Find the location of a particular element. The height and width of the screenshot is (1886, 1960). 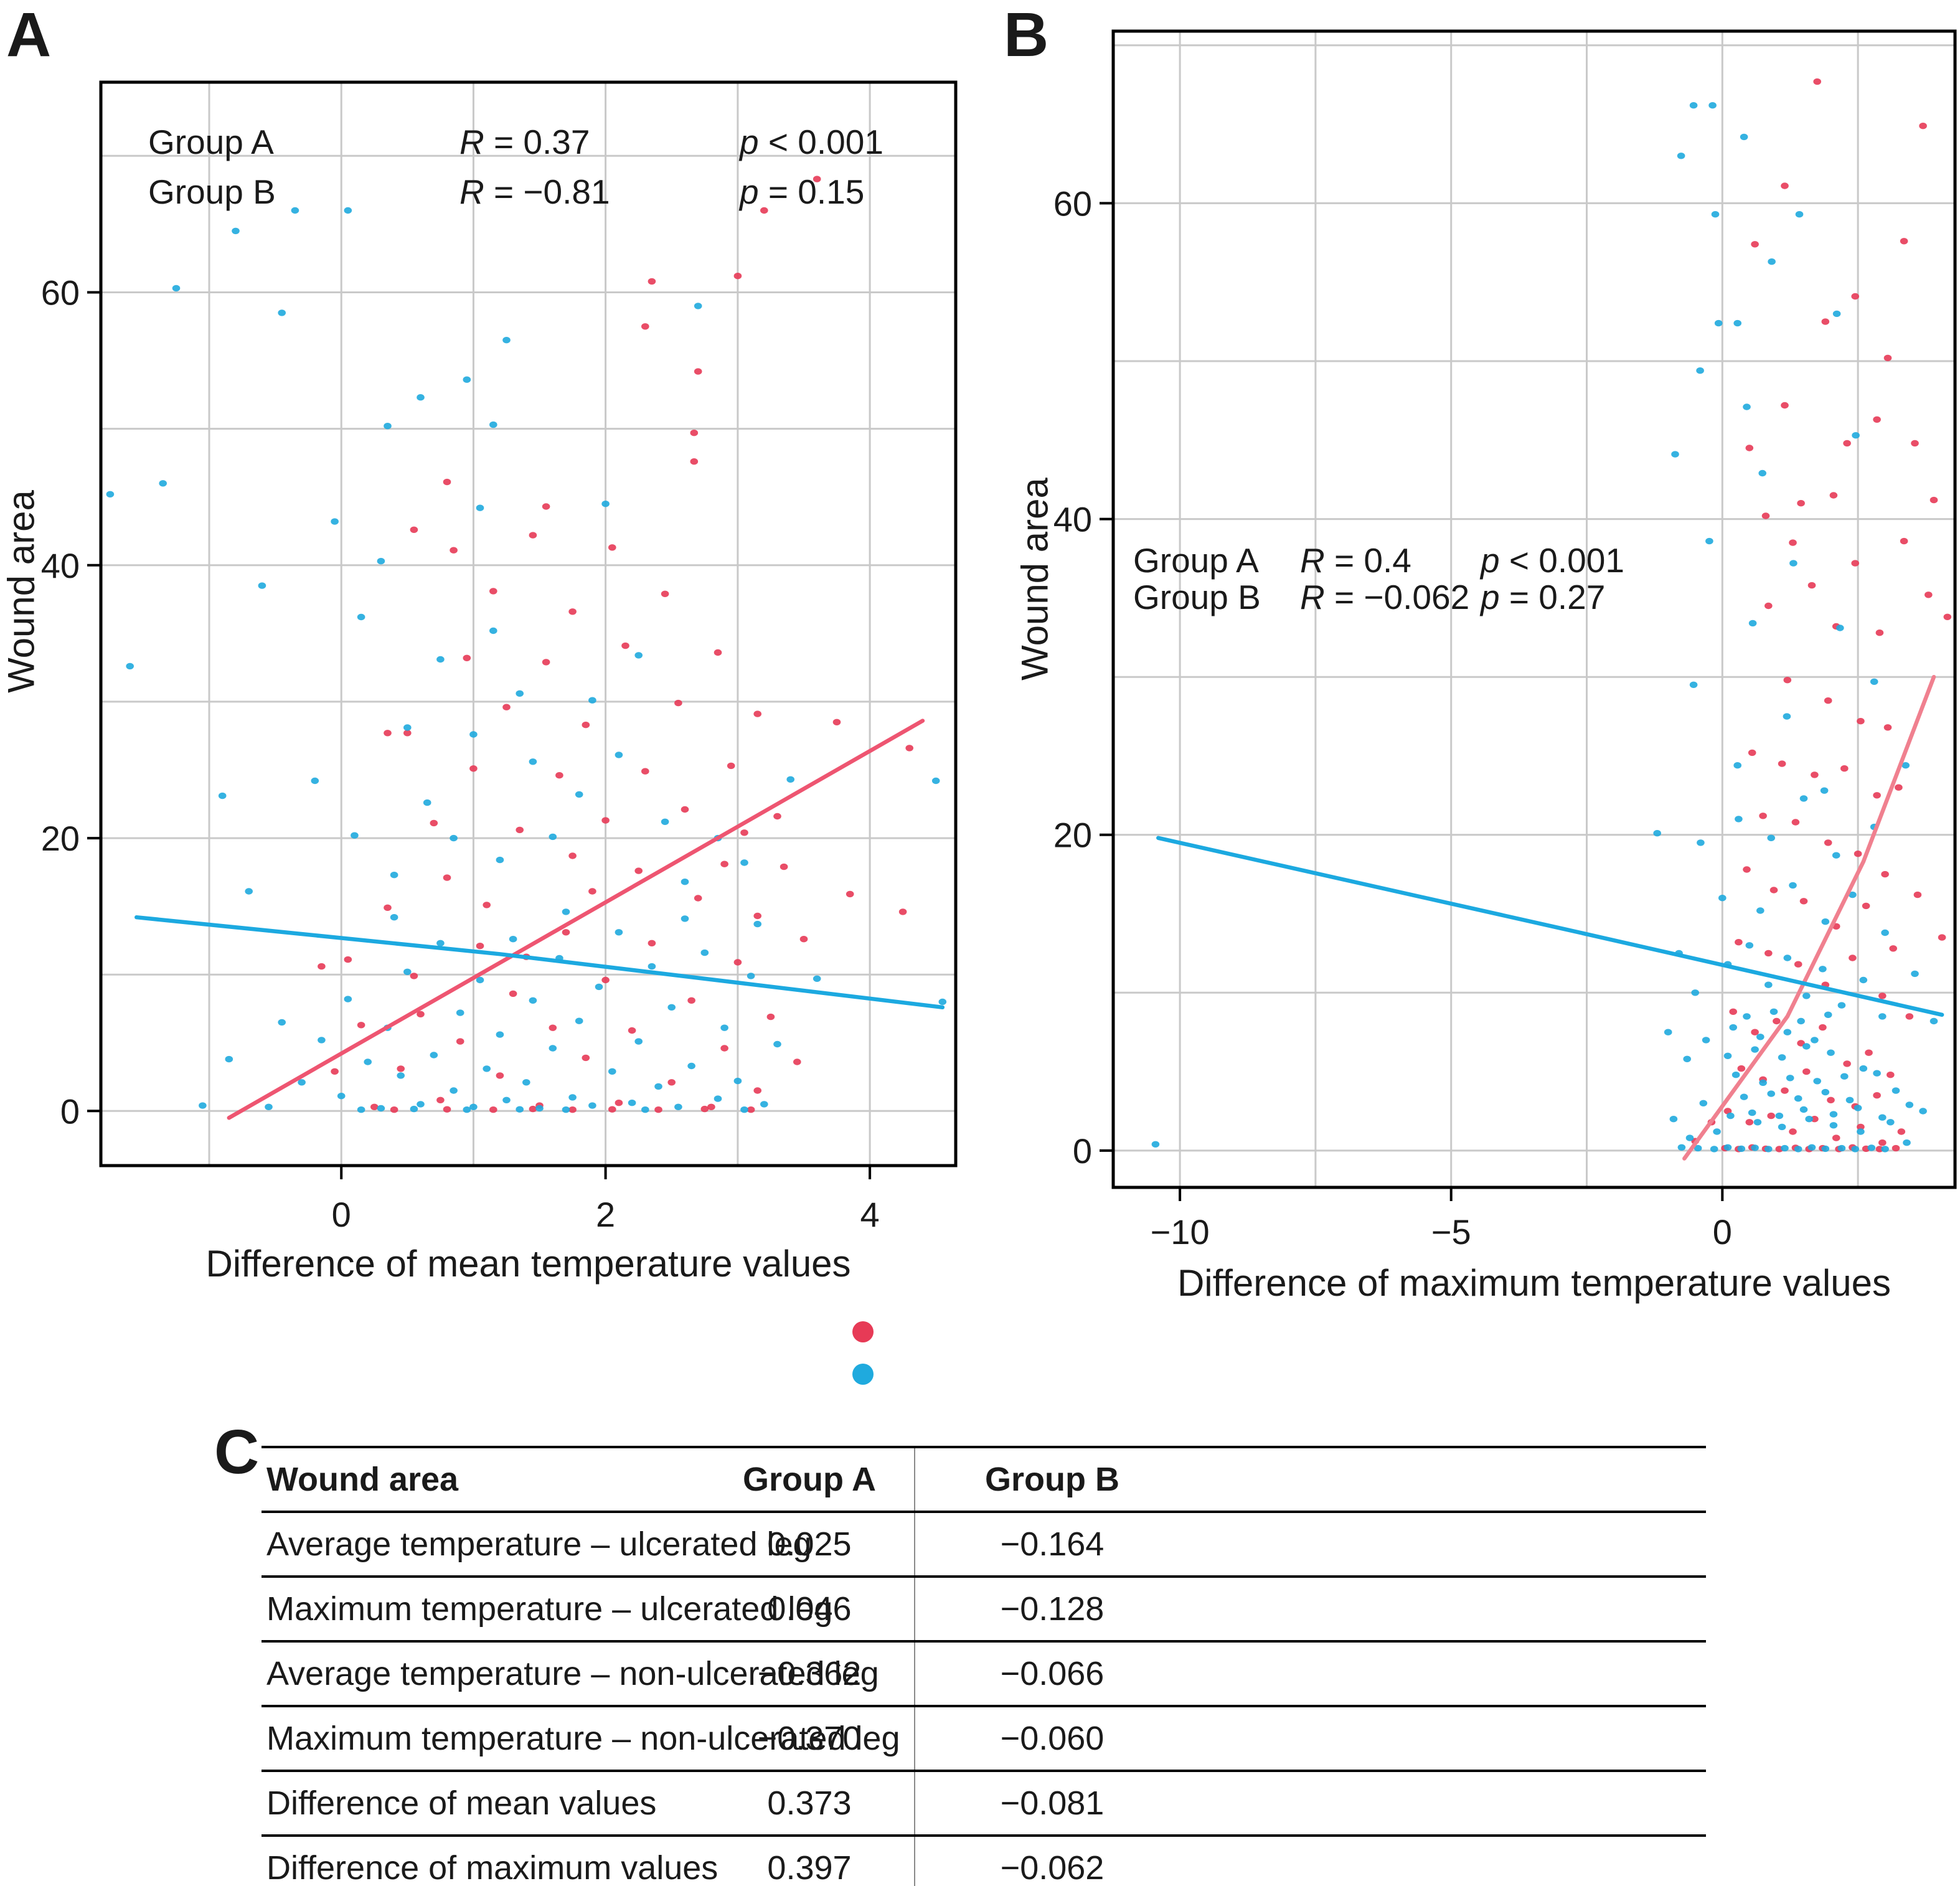

panel-a-annotation-r-group-b: R = −0.81 is located at coordinates (534, 191).